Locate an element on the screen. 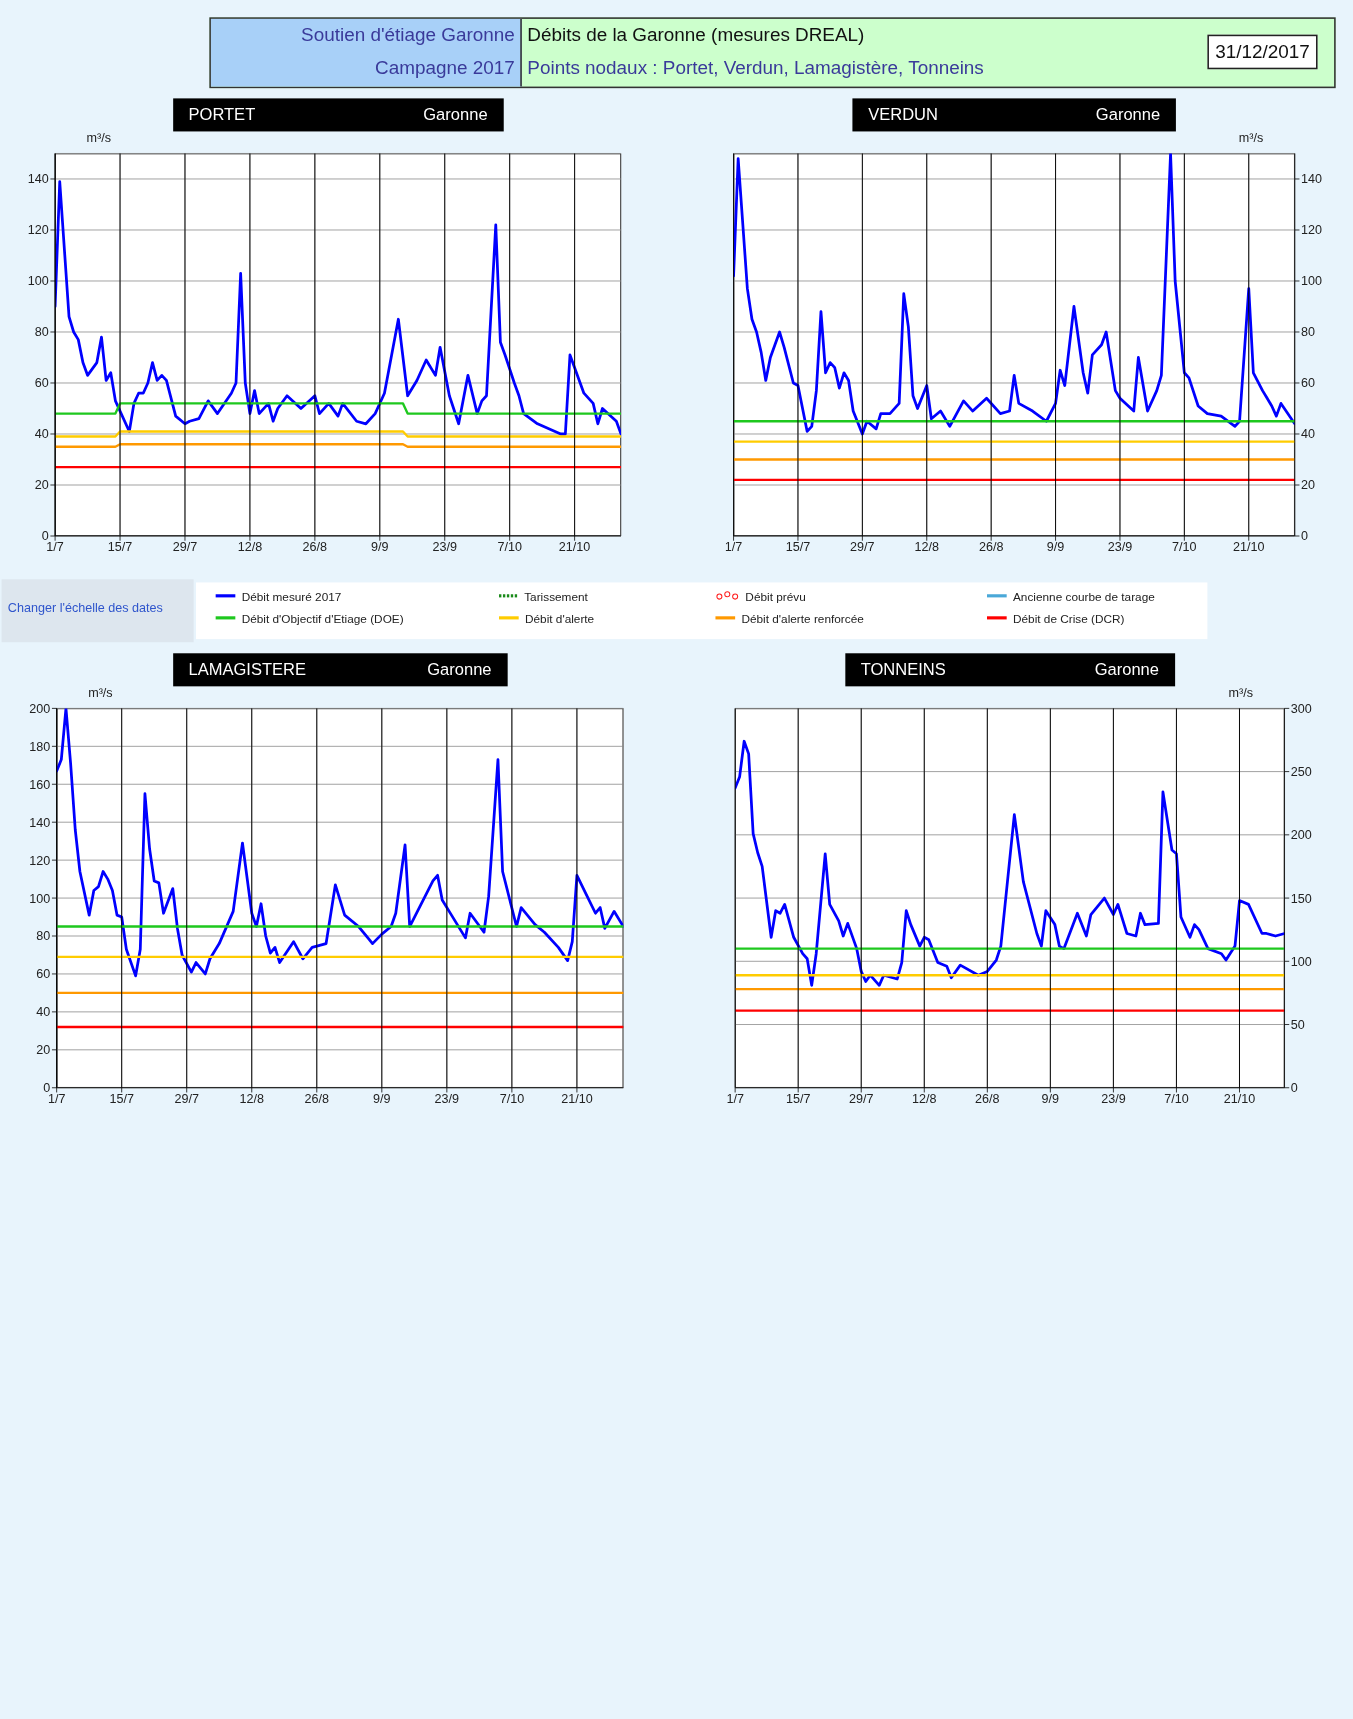 The height and width of the screenshot is (1719, 1353). text: Changer l'échelle des dates is located at coordinates (85, 608).